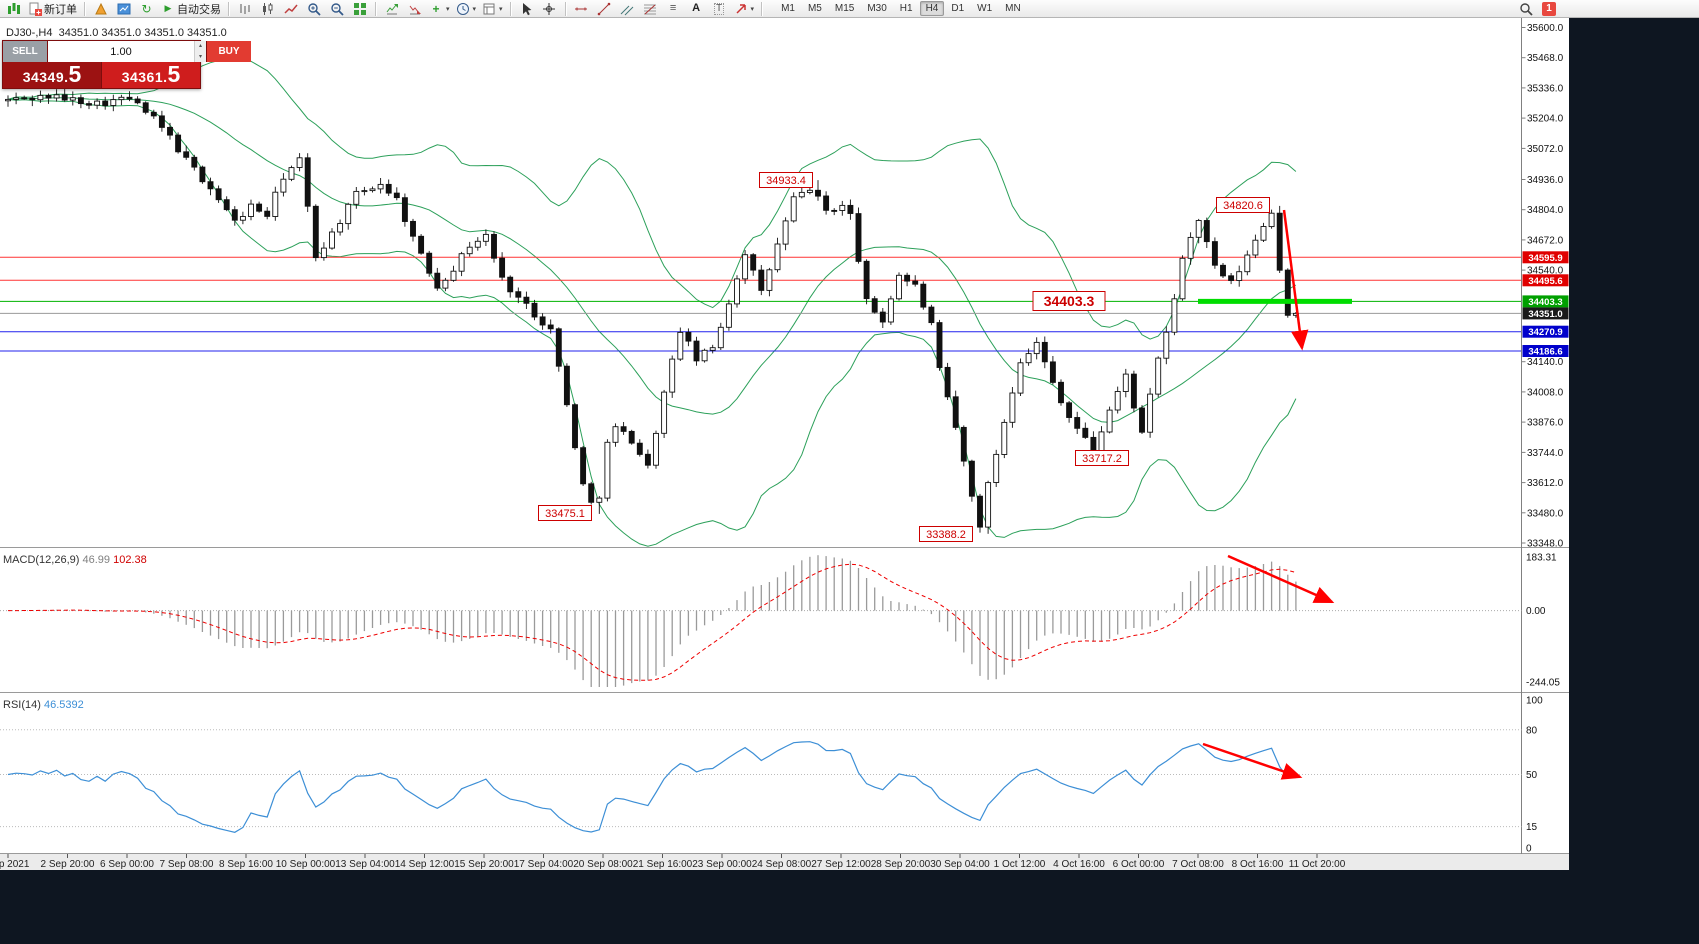 Image resolution: width=1699 pixels, height=944 pixels. I want to click on price-axis-label: 35600.0, so click(1545, 28).